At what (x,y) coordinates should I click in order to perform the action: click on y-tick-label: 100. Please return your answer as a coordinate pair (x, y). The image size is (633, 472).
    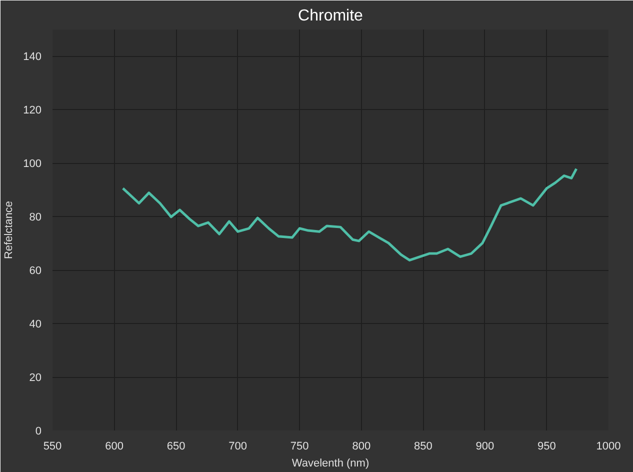
    Looking at the image, I should click on (32, 164).